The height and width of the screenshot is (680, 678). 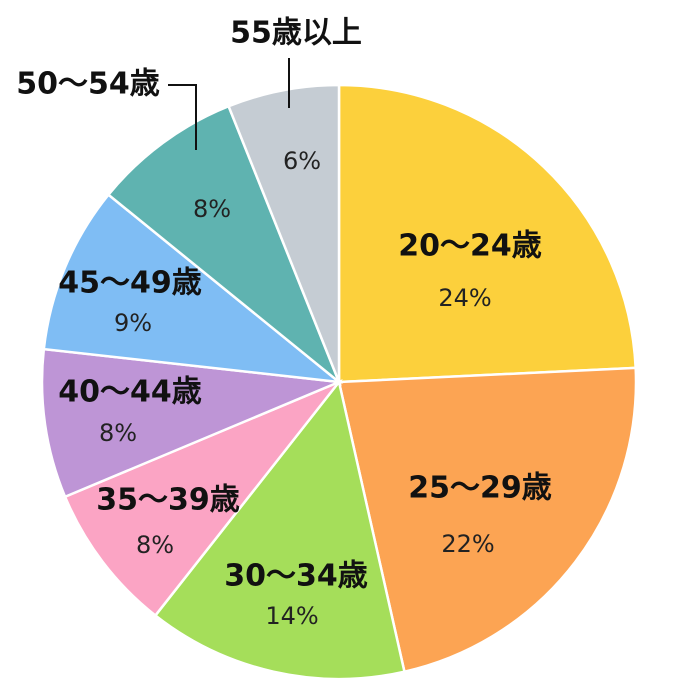 What do you see at coordinates (130, 392) in the screenshot?
I see `slice-category-label-4: 40〜44歳` at bounding box center [130, 392].